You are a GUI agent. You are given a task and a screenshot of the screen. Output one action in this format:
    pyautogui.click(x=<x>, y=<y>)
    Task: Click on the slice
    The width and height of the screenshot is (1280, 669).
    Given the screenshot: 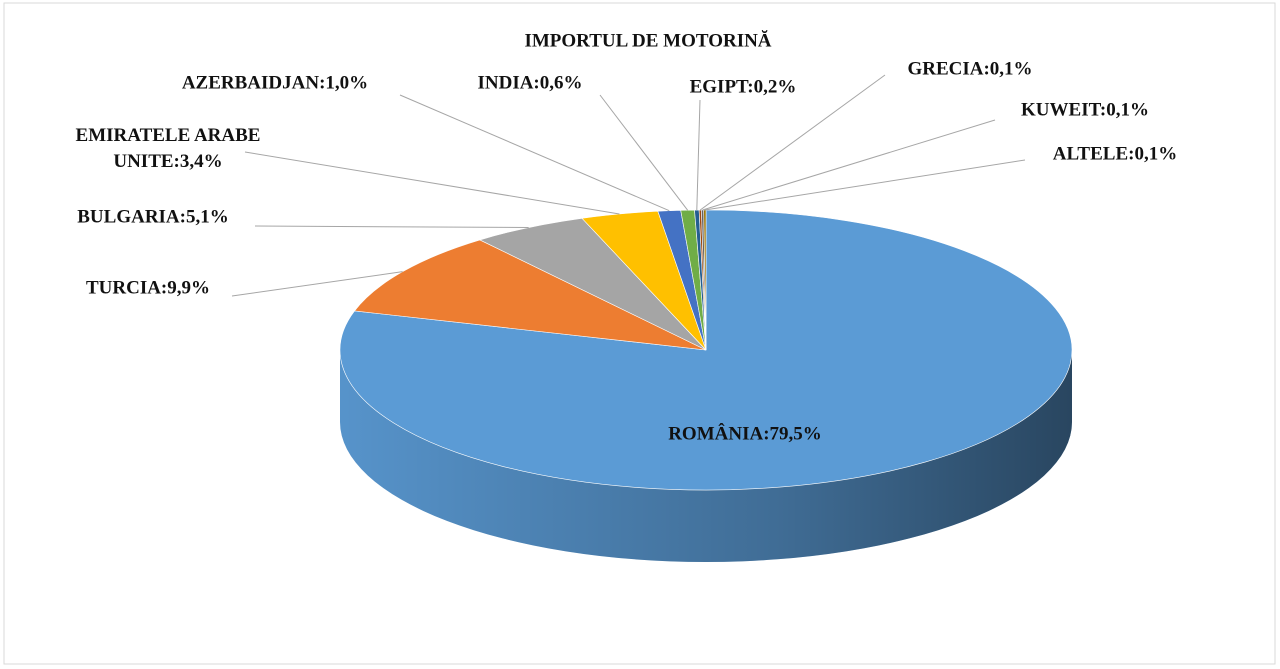 What is the action you would take?
    pyautogui.click(x=530, y=295)
    